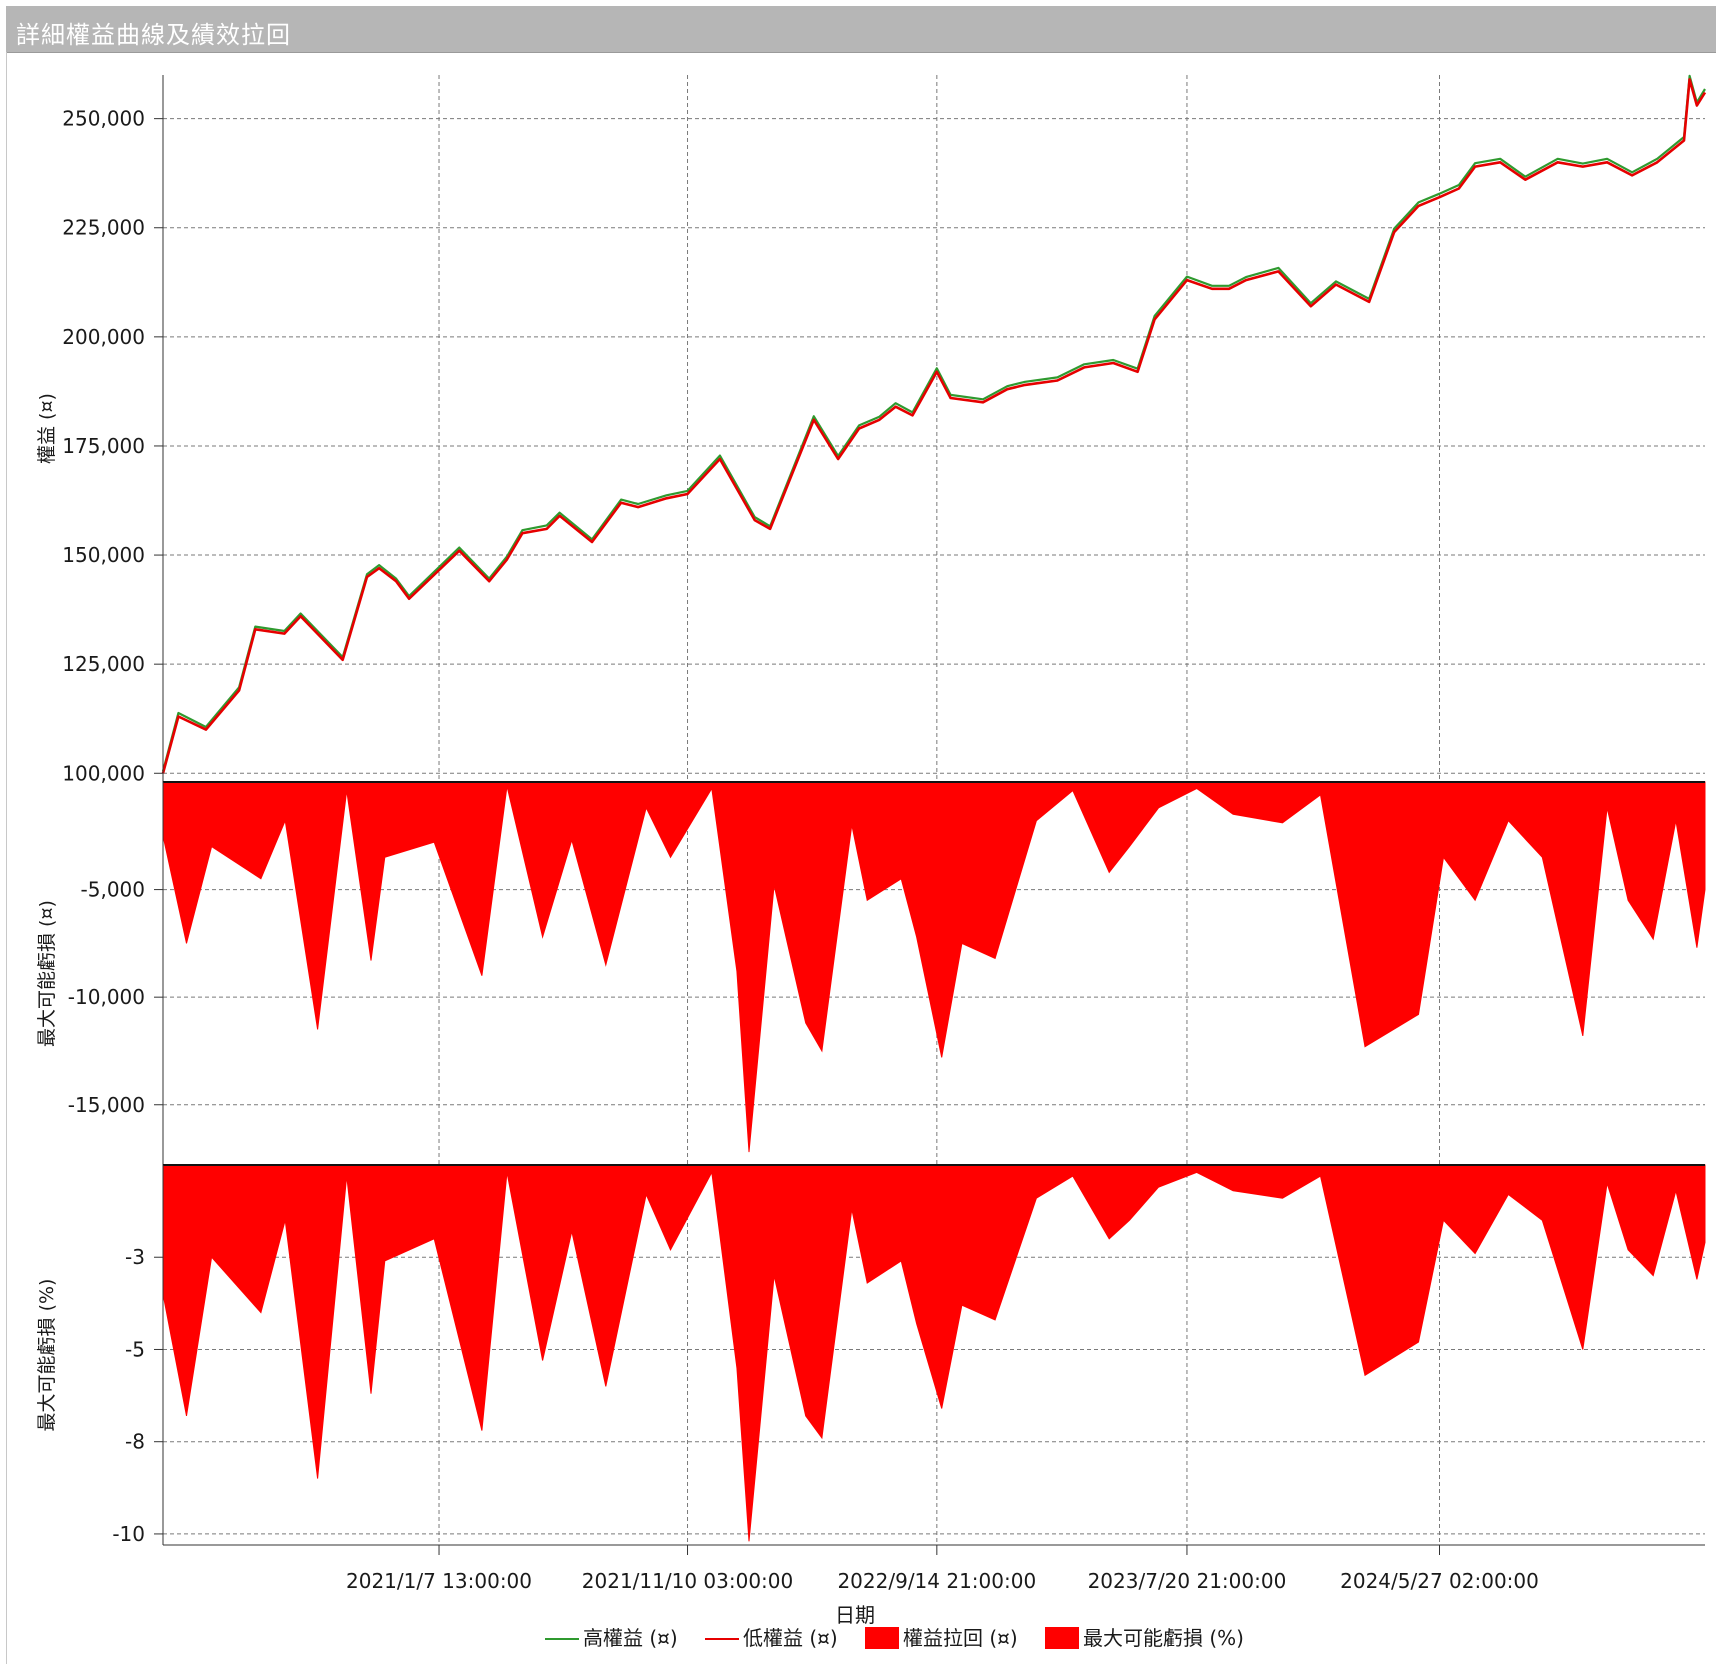 Image resolution: width=1716 pixels, height=1665 pixels. What do you see at coordinates (135, 1257) in the screenshot?
I see `y-tick-label: -3` at bounding box center [135, 1257].